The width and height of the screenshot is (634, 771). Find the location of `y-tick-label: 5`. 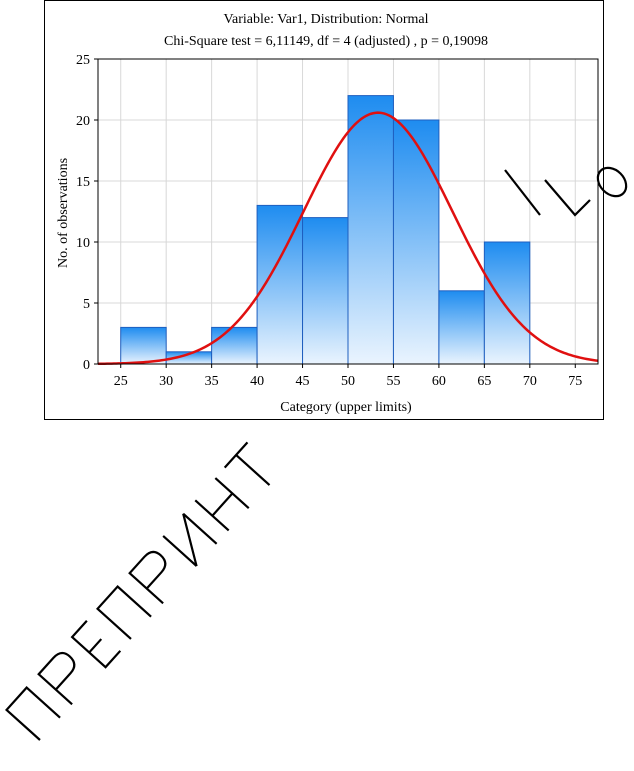

y-tick-label: 5 is located at coordinates (86, 304).